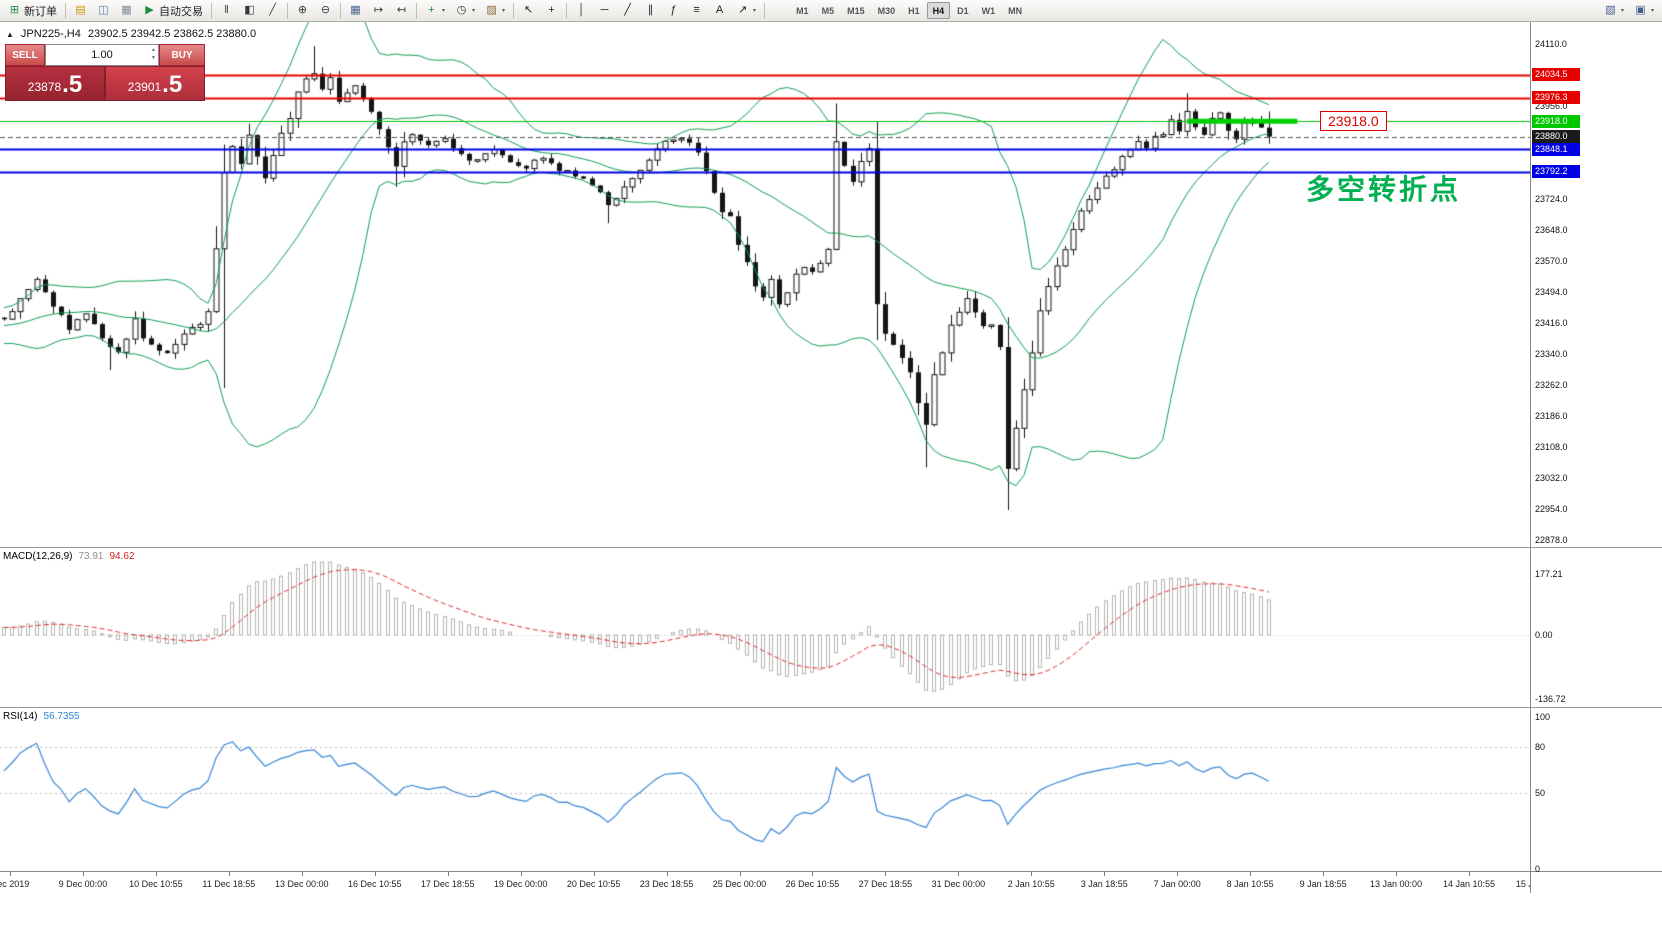  Describe the element at coordinates (938, 10) in the screenshot. I see `timeframe-button-h4: H4` at that location.